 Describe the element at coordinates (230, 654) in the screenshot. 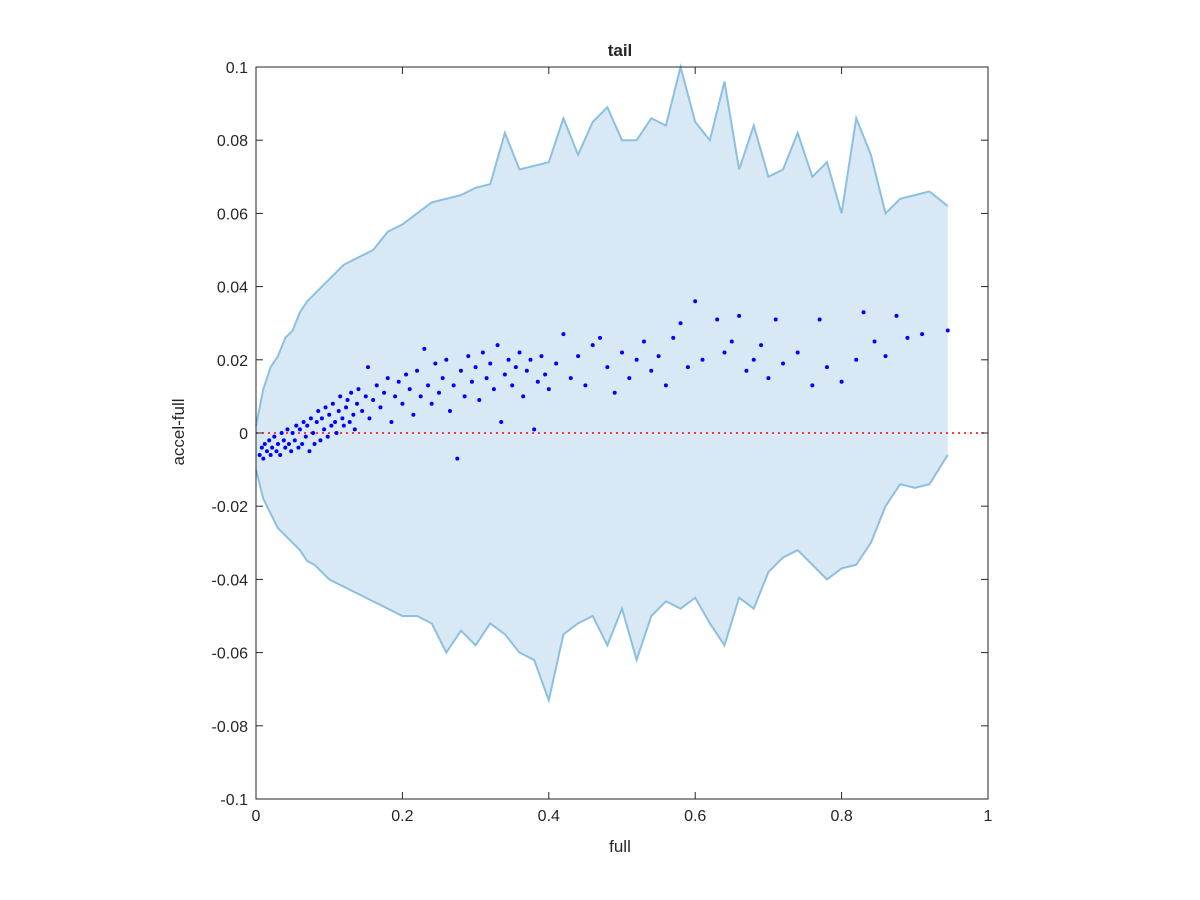

I see `y-tick-label: -0.06` at that location.